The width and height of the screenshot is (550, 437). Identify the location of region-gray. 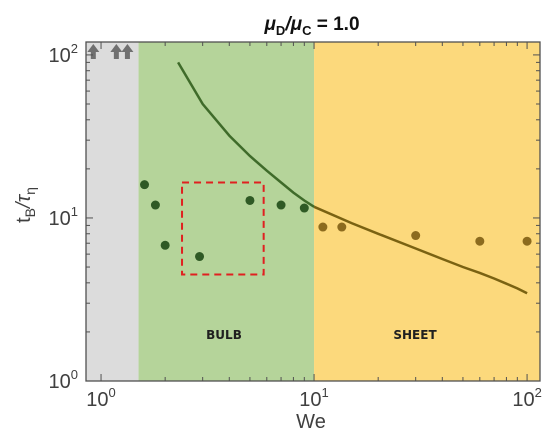
(112, 211).